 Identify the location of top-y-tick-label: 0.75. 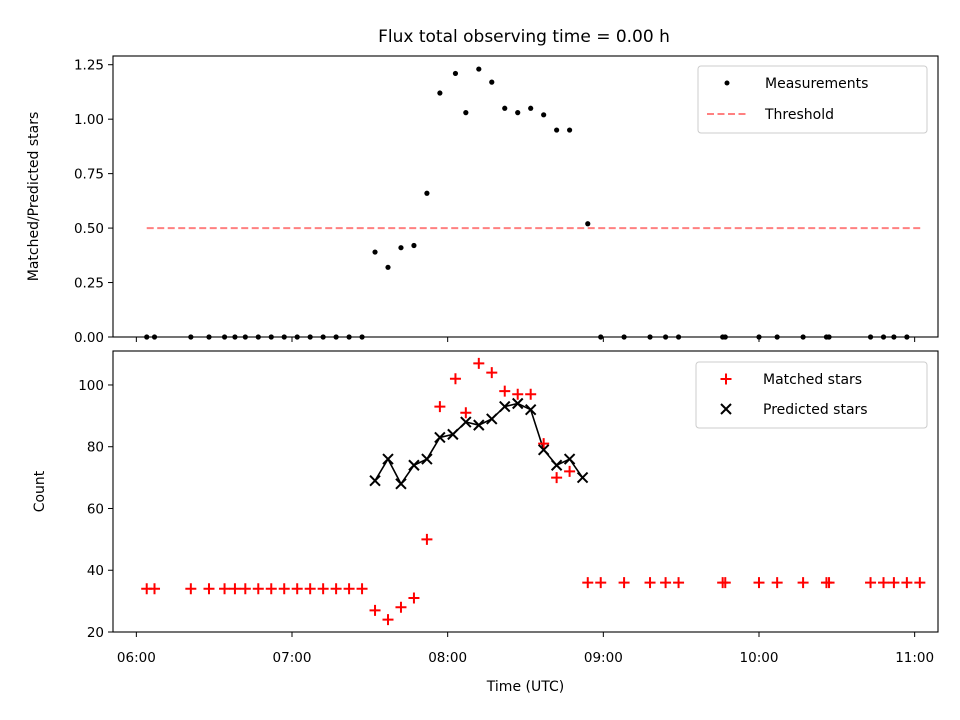
(89, 175).